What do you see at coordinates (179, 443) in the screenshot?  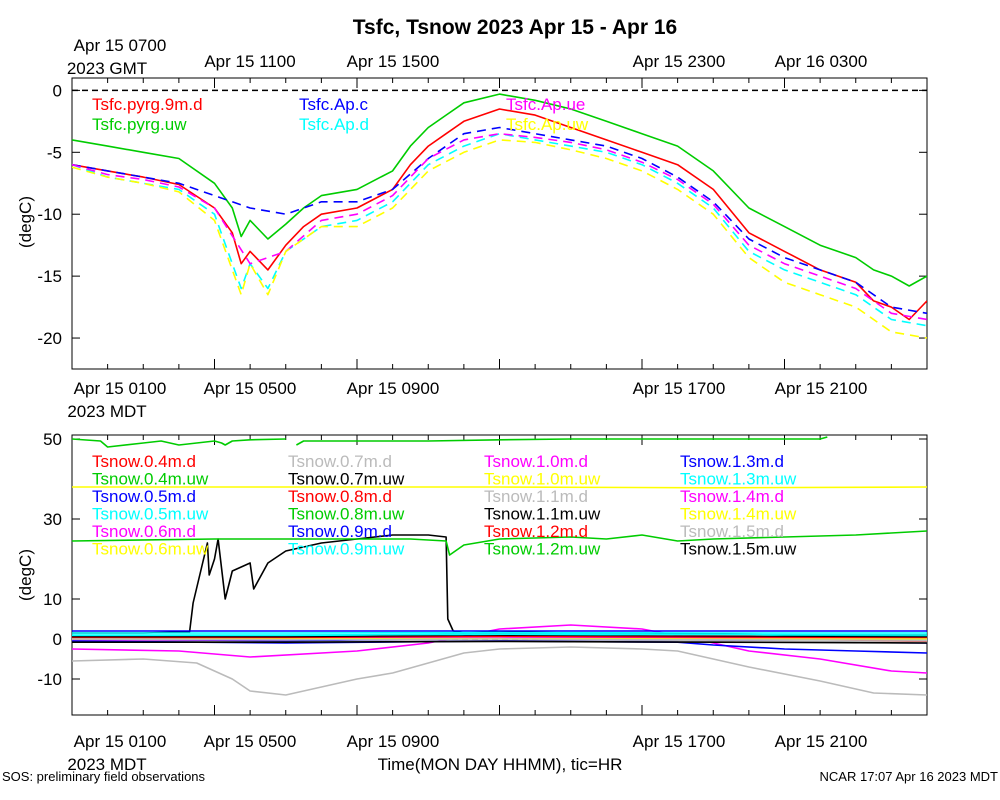 I see `series-line-tsnow-0-4m-uw` at bounding box center [179, 443].